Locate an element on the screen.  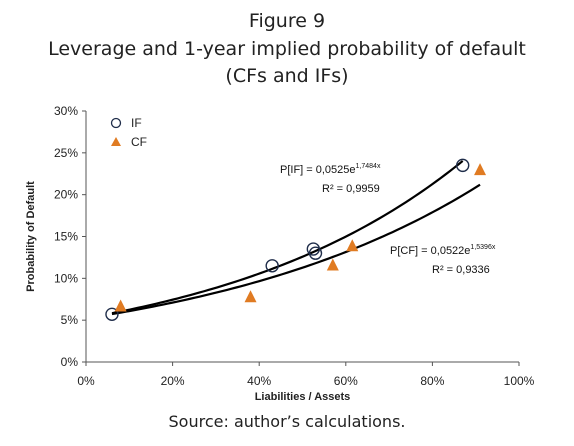
source-note: Source: author’s calculations. is located at coordinates (287, 421).